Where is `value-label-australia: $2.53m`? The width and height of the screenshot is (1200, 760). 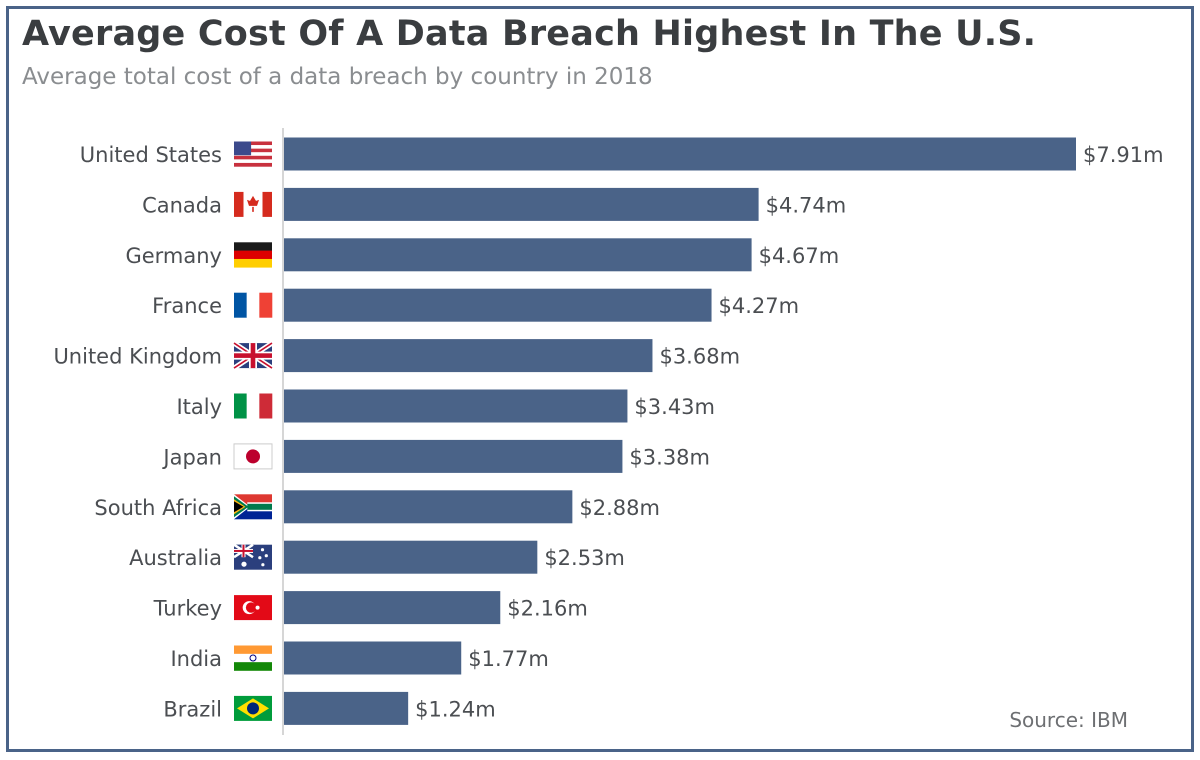
value-label-australia: $2.53m is located at coordinates (584, 558).